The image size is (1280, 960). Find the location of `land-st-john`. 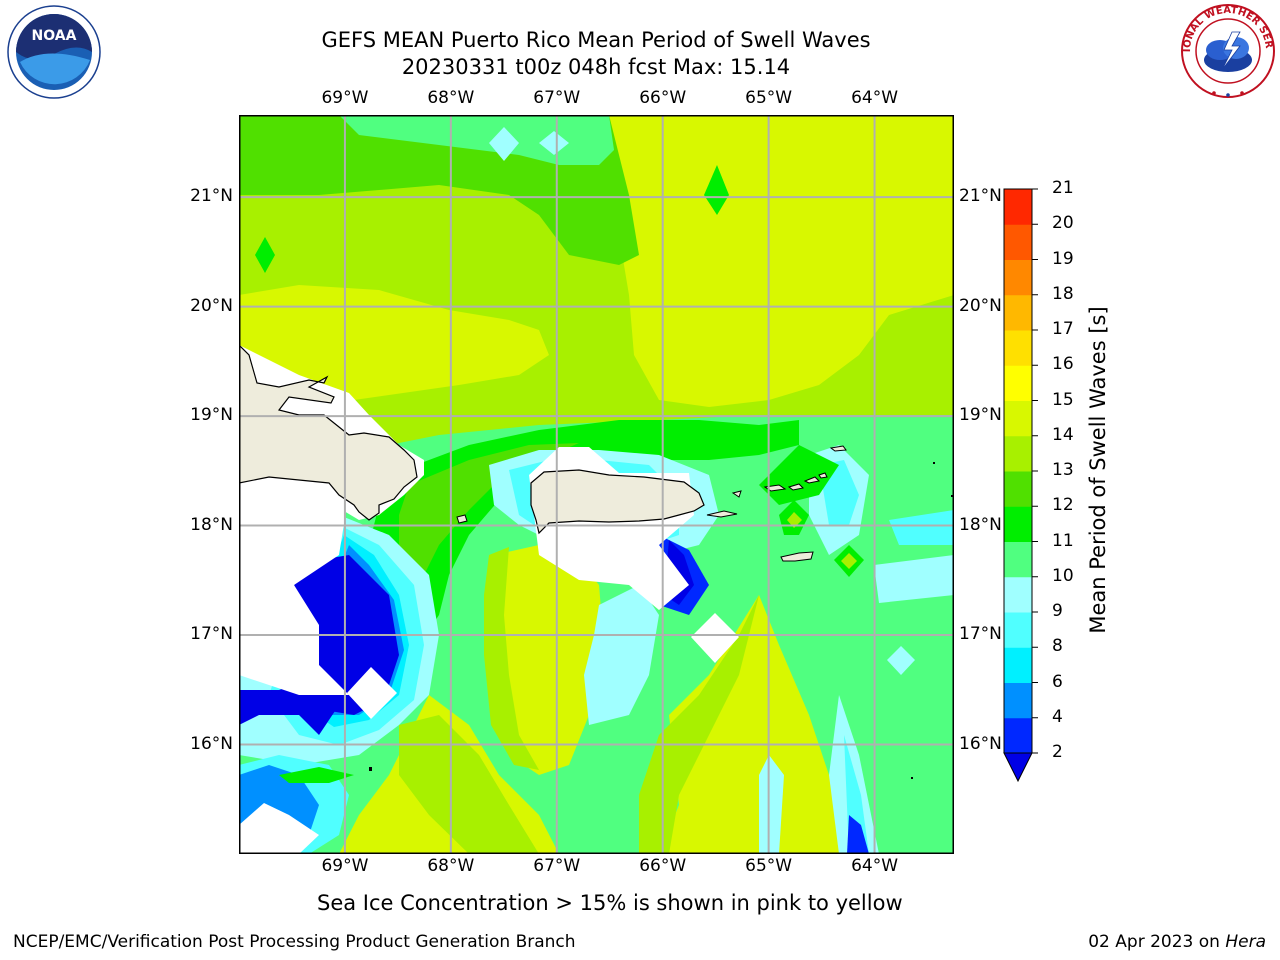

land-st-john is located at coordinates (796, 487).